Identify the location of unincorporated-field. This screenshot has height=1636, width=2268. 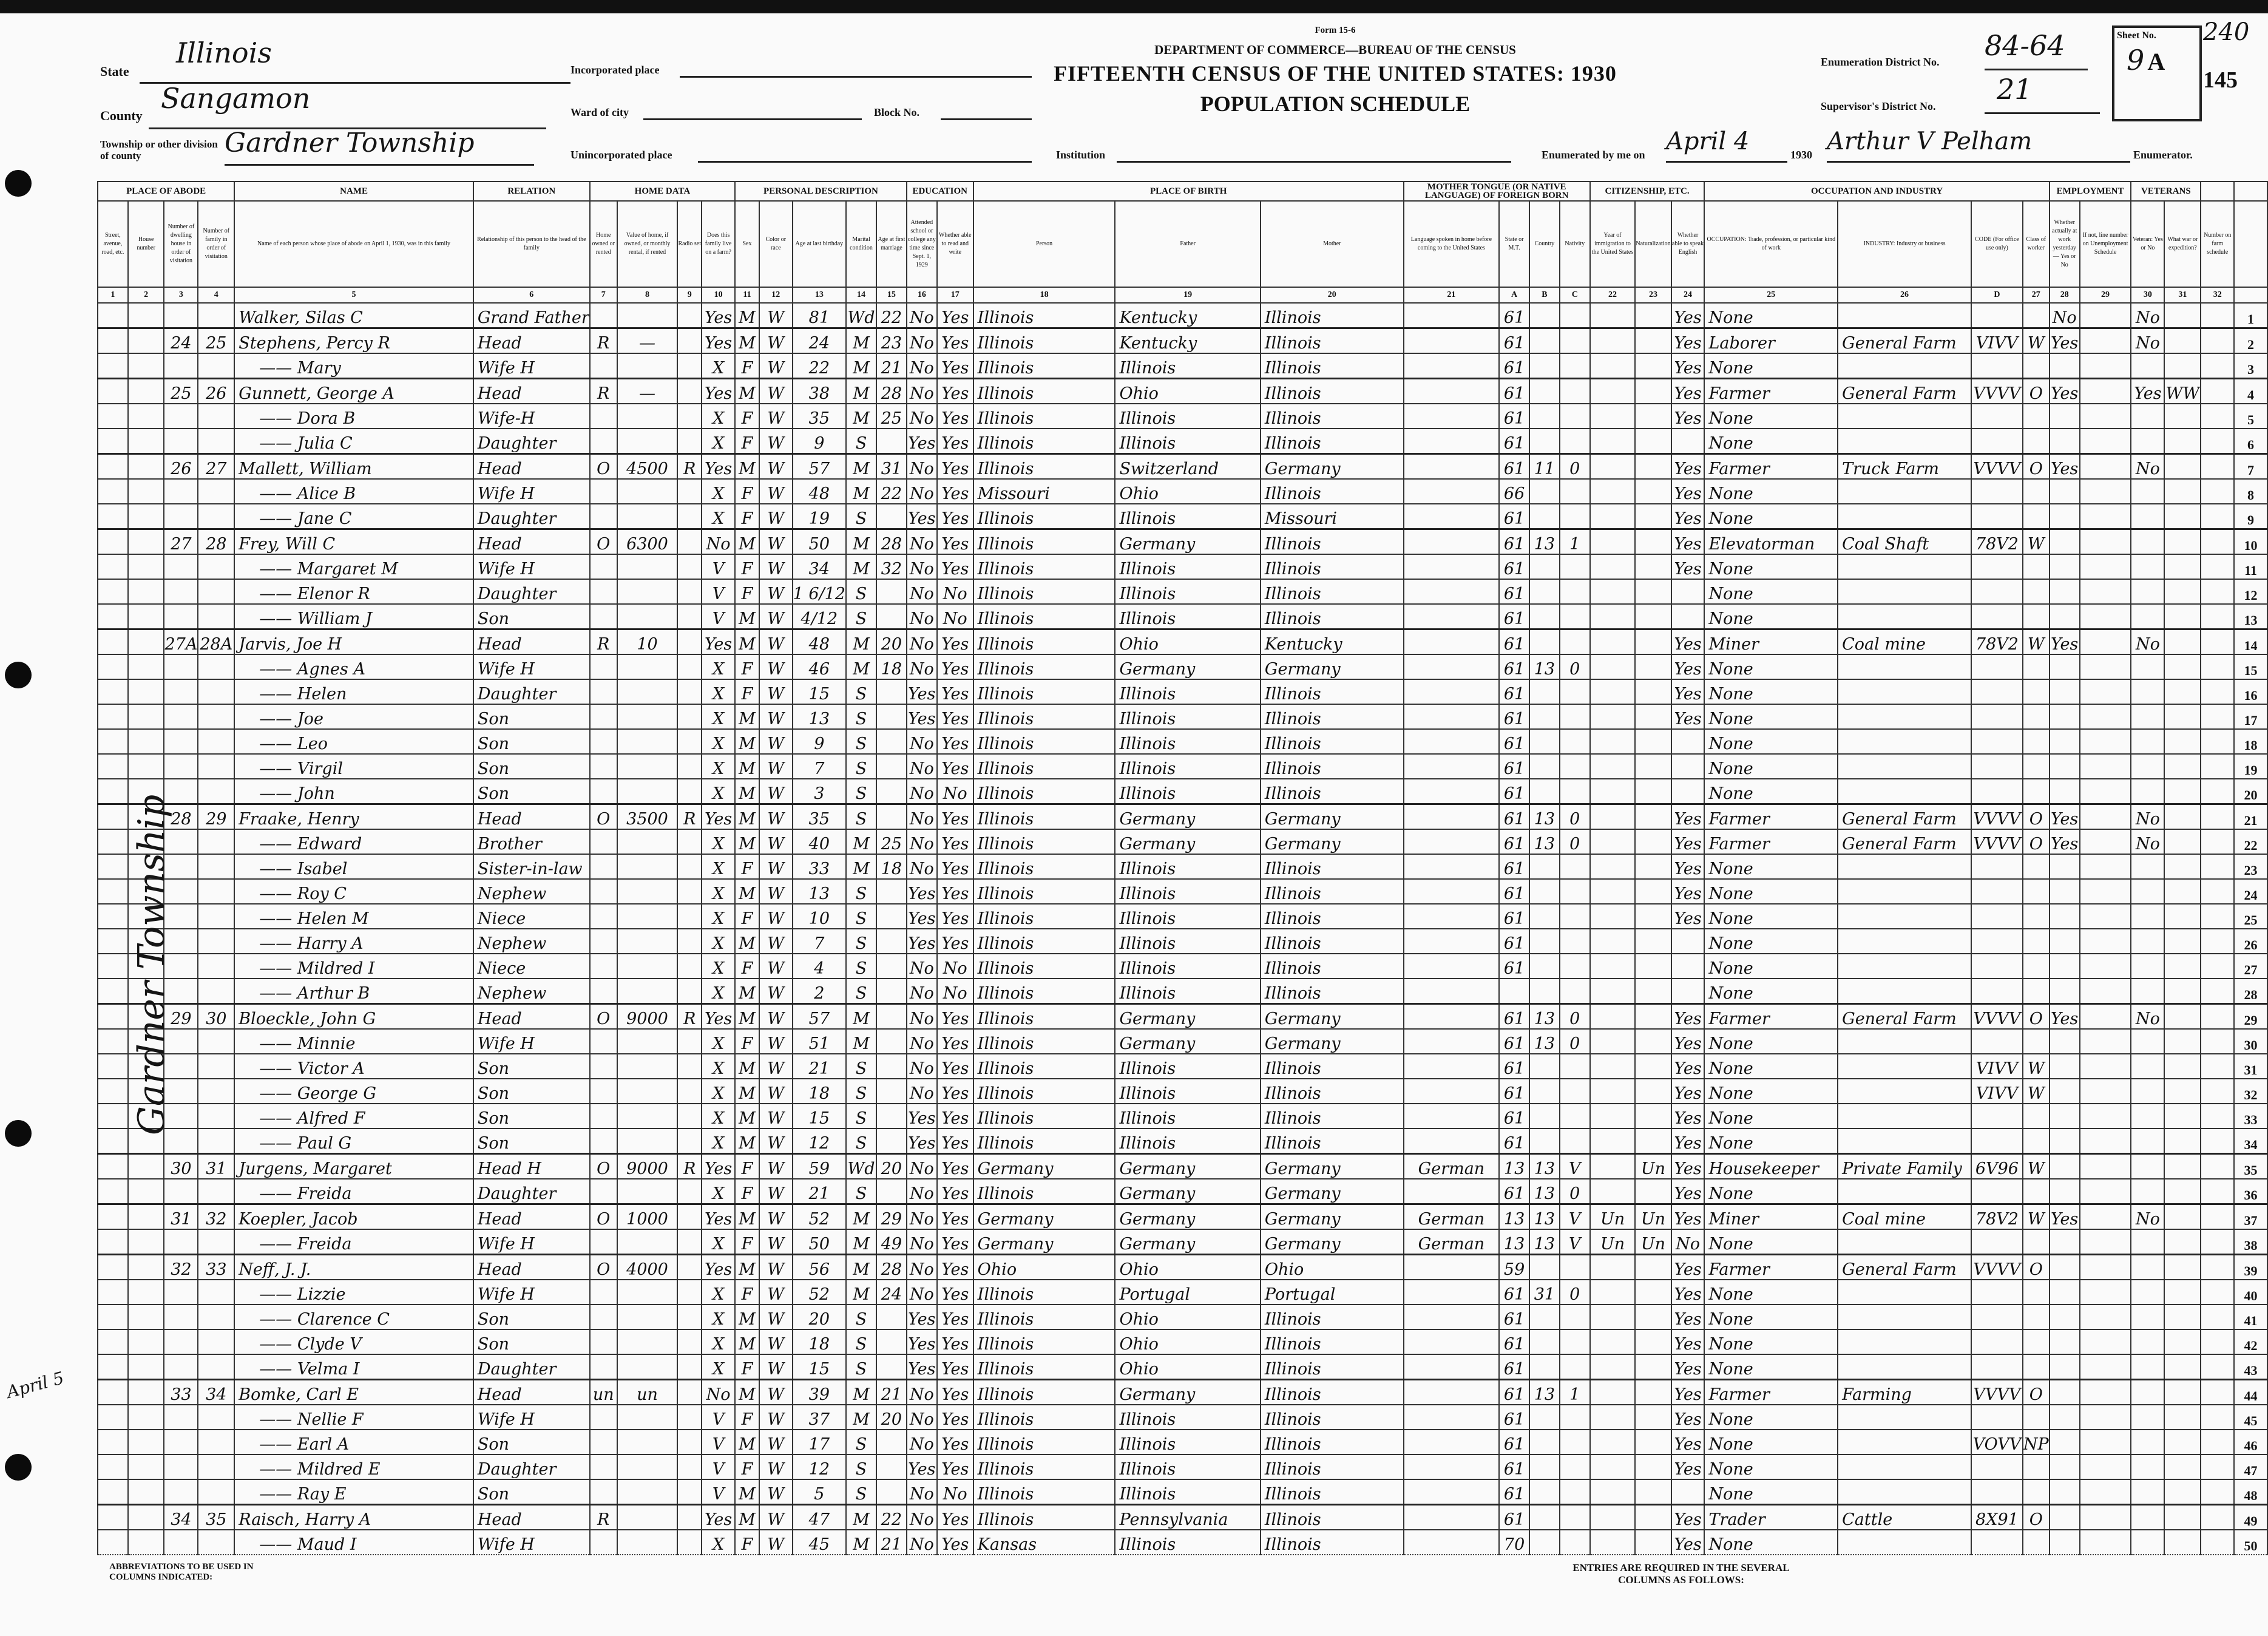
(865, 153).